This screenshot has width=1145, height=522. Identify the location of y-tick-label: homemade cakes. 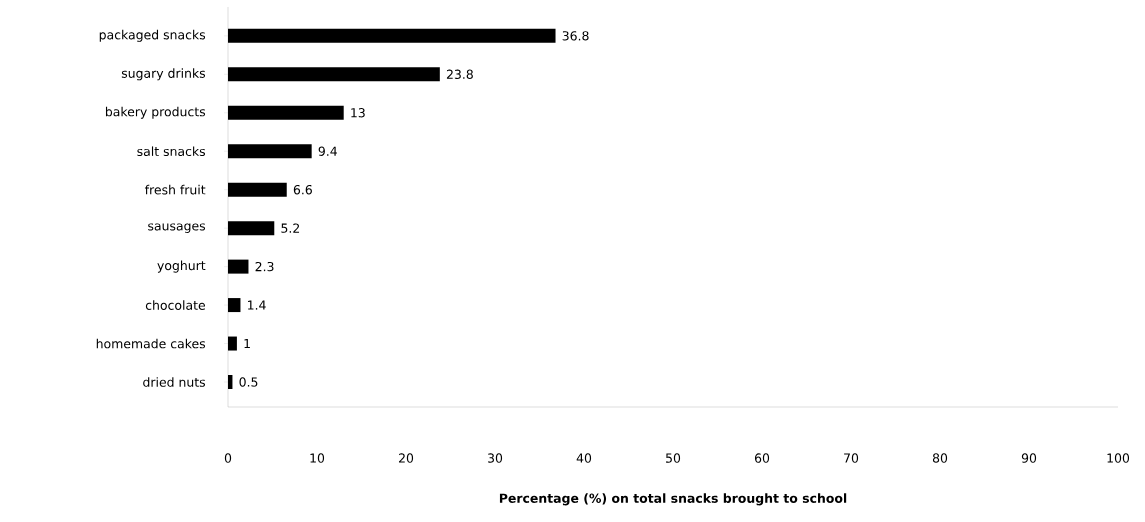
(151, 343).